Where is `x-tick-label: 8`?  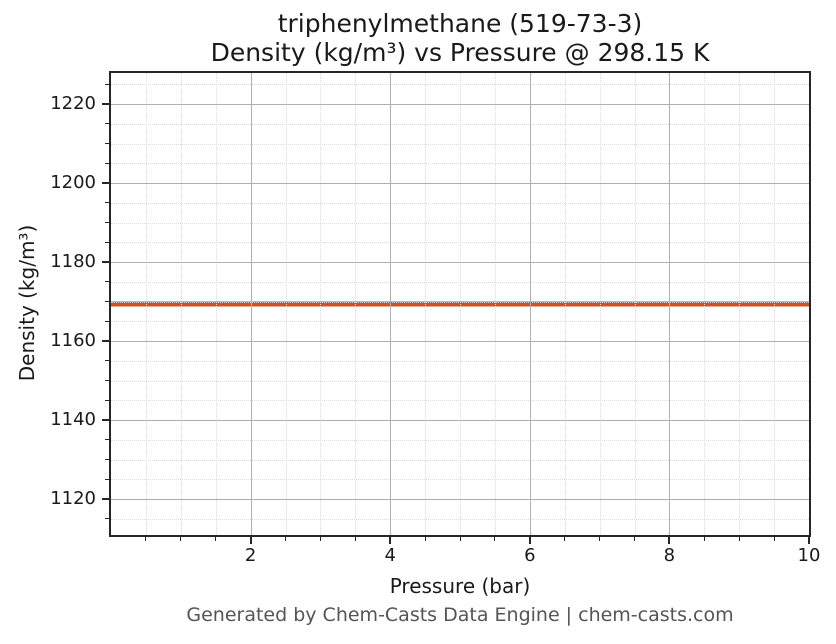 x-tick-label: 8 is located at coordinates (669, 555).